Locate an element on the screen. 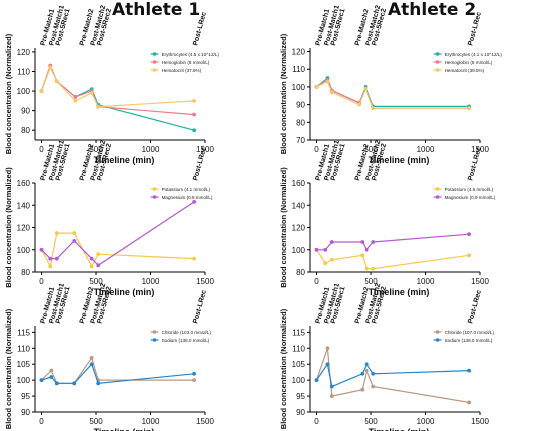 Image resolution: width=550 pixels, height=431 pixels. y-tick-label: 160 is located at coordinates (299, 183).